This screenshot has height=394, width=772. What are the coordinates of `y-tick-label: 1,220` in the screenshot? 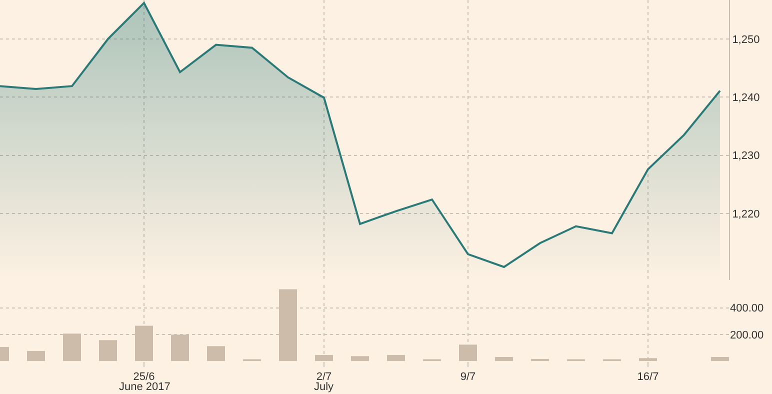 It's located at (746, 214).